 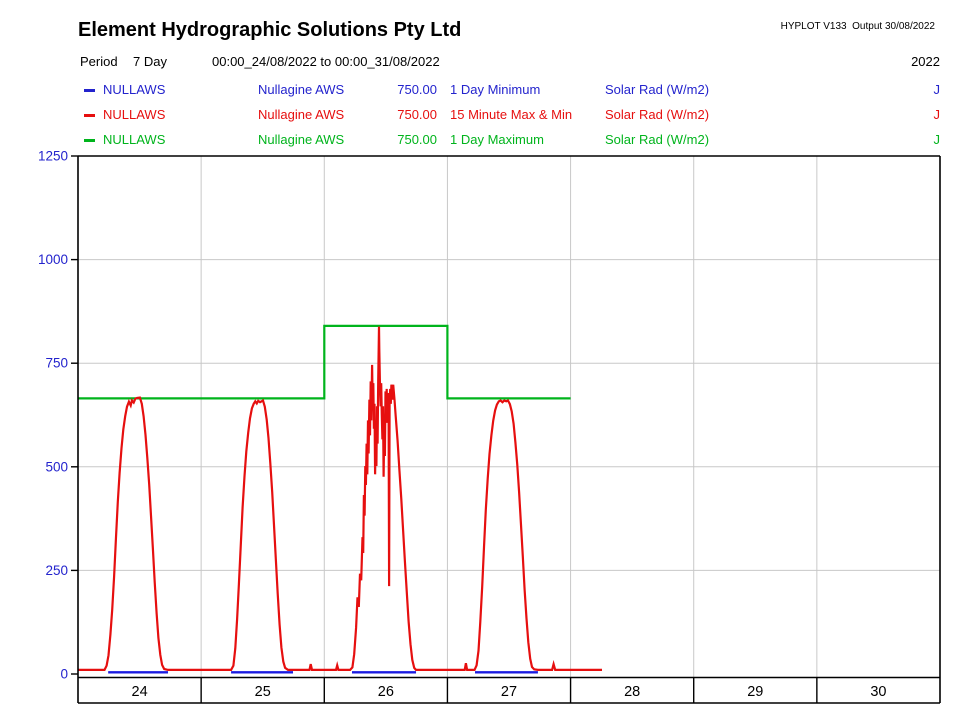 I want to click on y-axis-label: 500, so click(x=56, y=466).